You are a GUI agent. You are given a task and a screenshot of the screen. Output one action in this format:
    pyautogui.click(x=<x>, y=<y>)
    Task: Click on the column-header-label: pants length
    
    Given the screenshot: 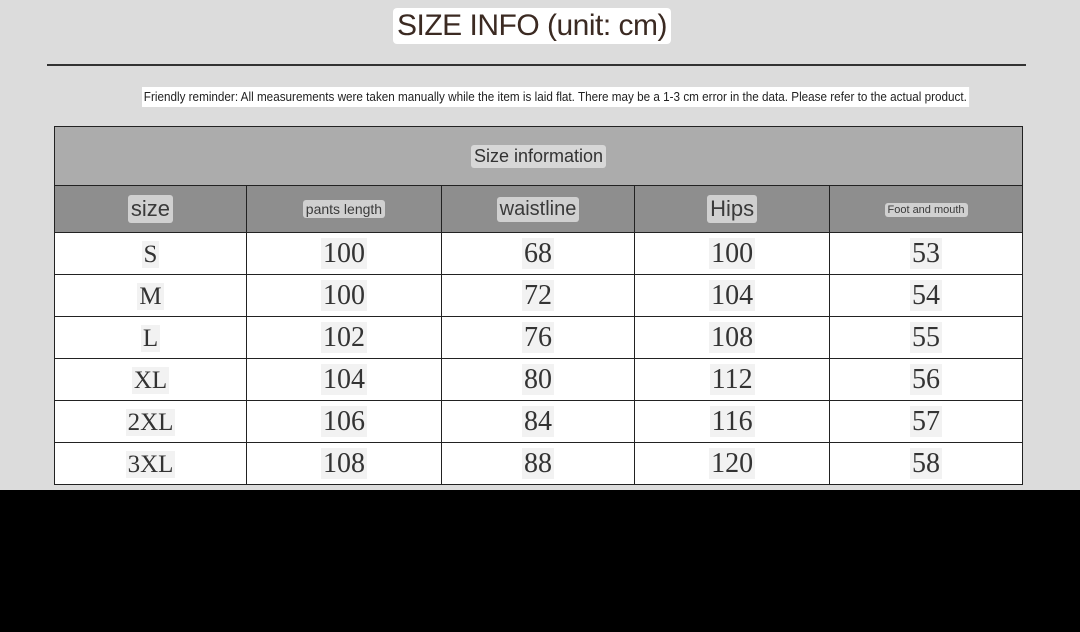 What is the action you would take?
    pyautogui.click(x=344, y=208)
    